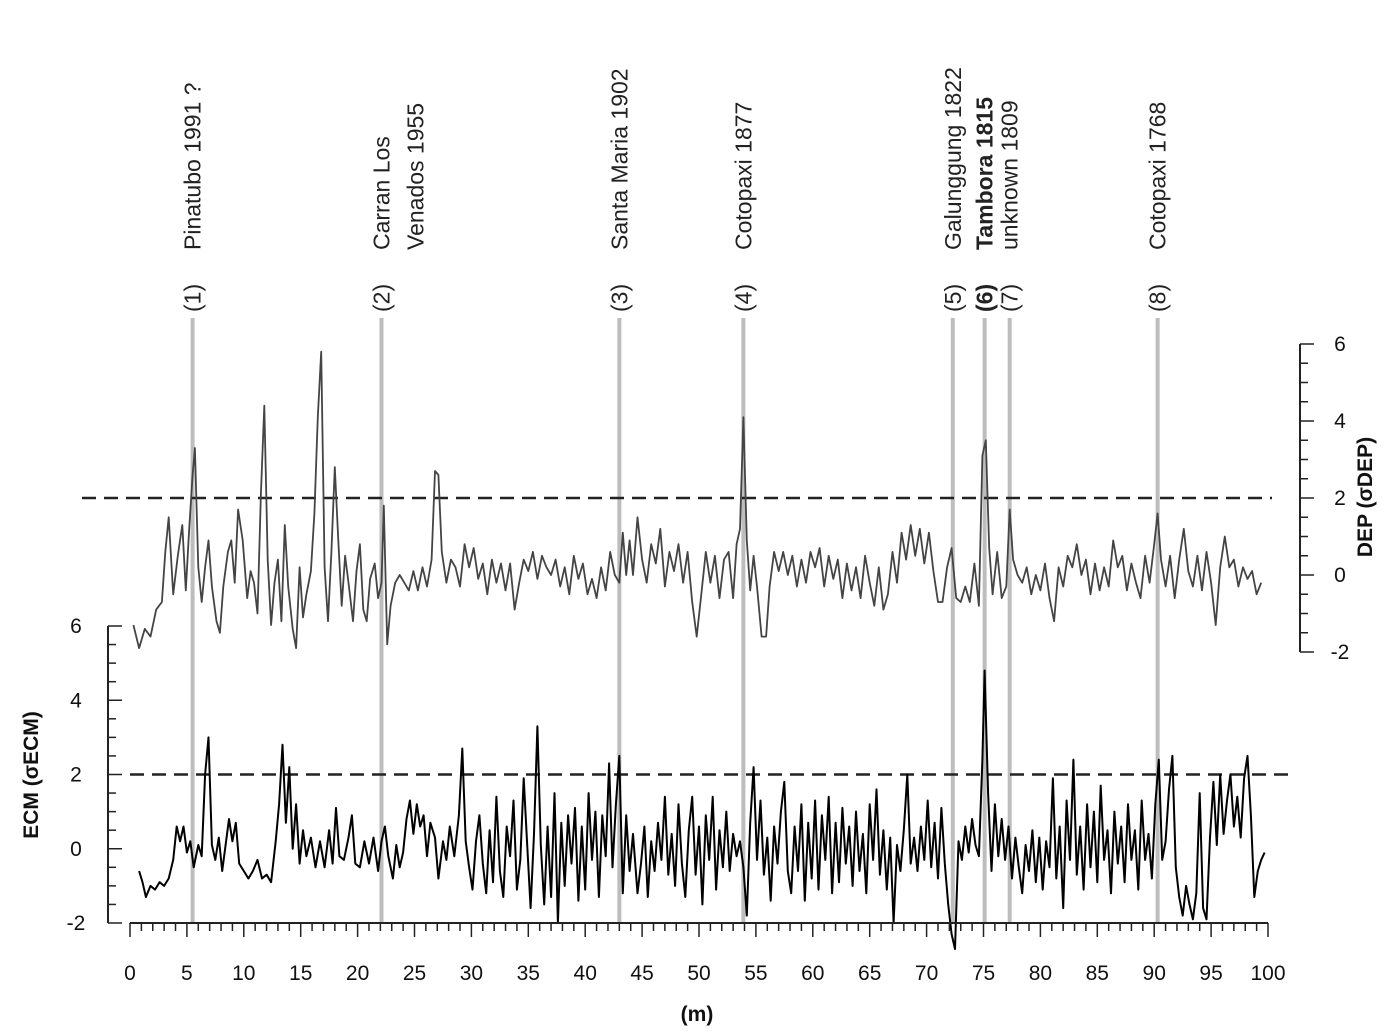 Image resolution: width=1400 pixels, height=1034 pixels. What do you see at coordinates (985, 173) in the screenshot?
I see `event-label-6: Tambora 1815` at bounding box center [985, 173].